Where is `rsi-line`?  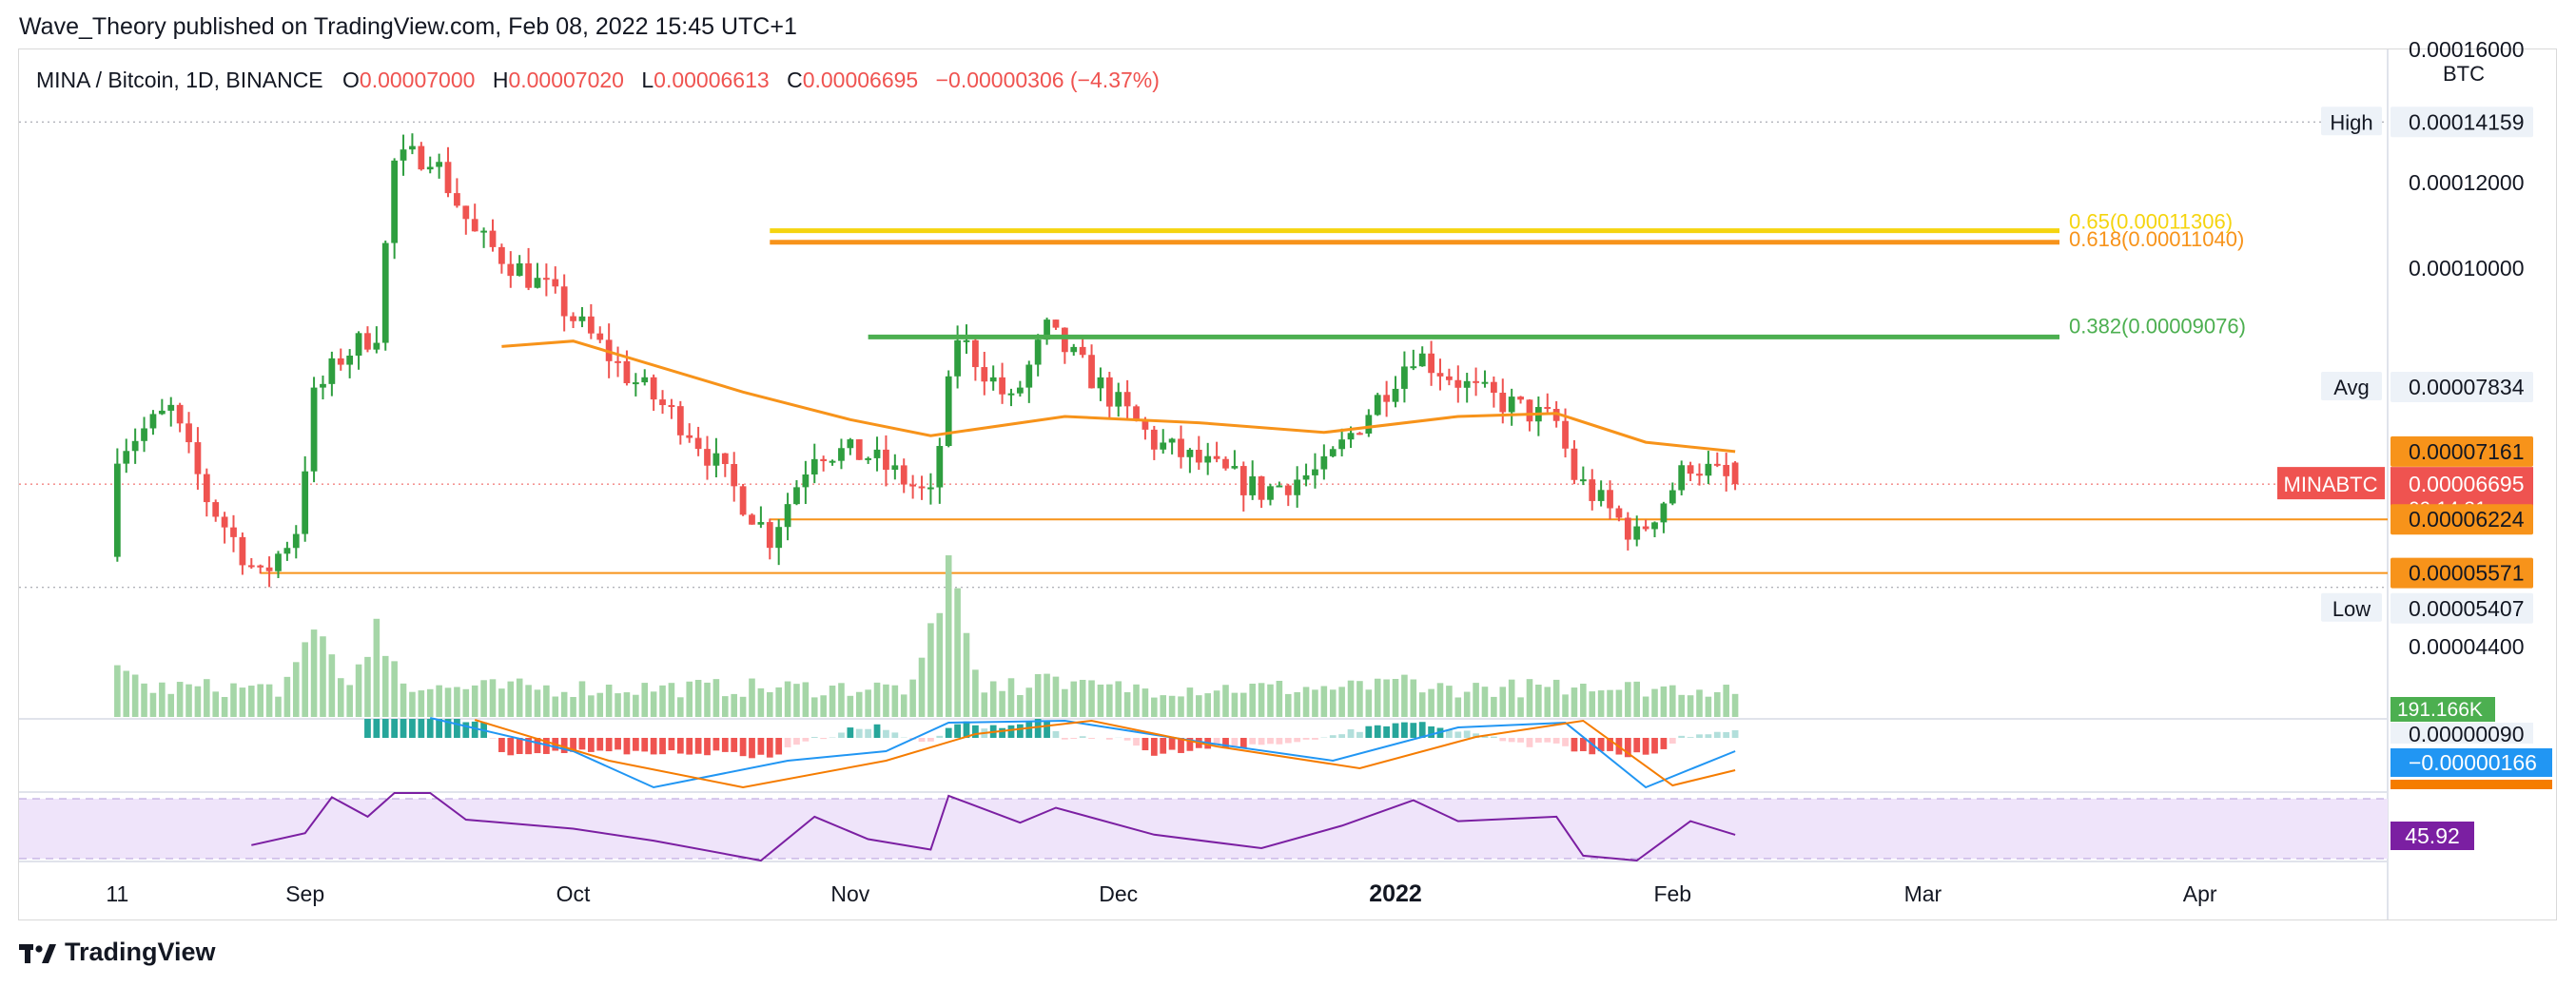 rsi-line is located at coordinates (994, 827).